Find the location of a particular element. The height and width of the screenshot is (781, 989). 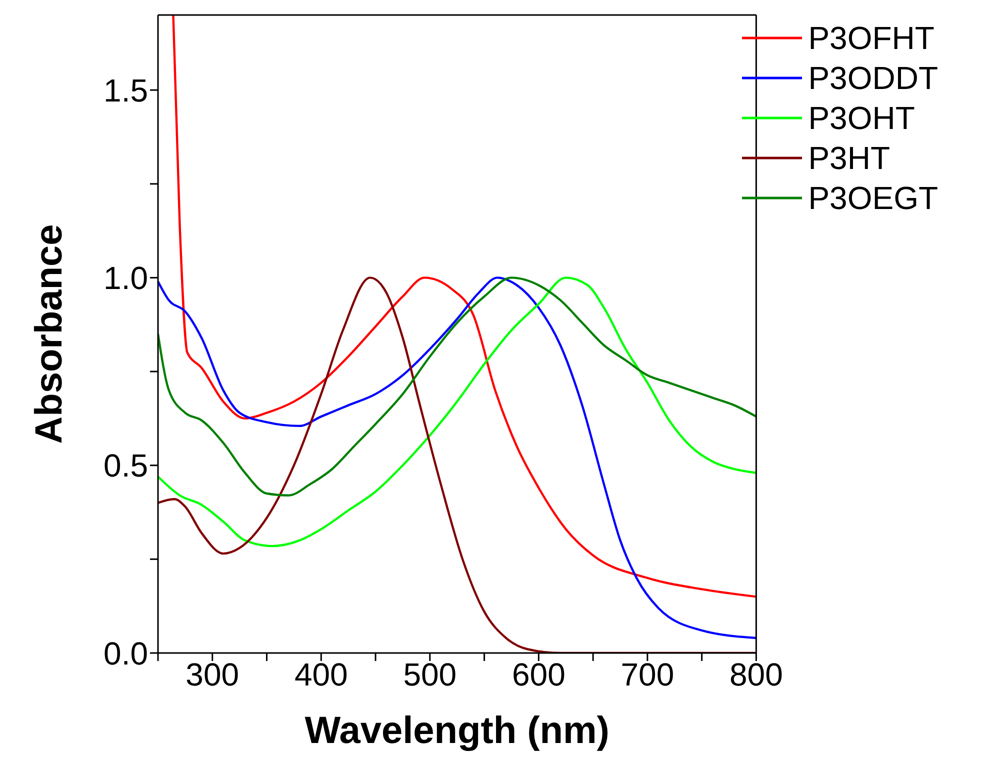

y-tick-label: 0.0 is located at coordinates (126, 653).